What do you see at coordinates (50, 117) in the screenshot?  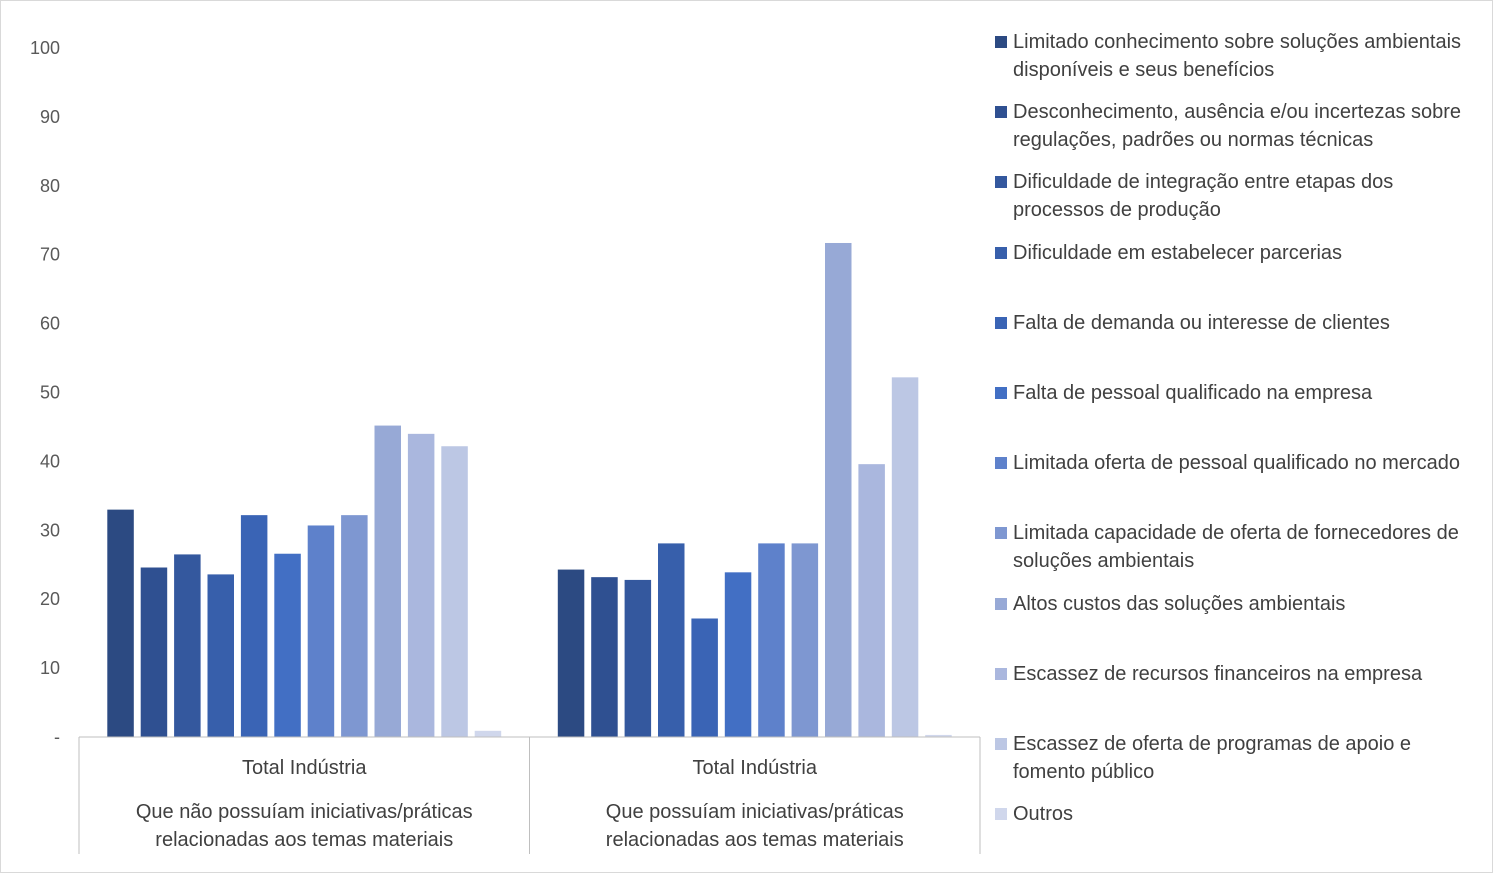 I see `y-tick-label: 90` at bounding box center [50, 117].